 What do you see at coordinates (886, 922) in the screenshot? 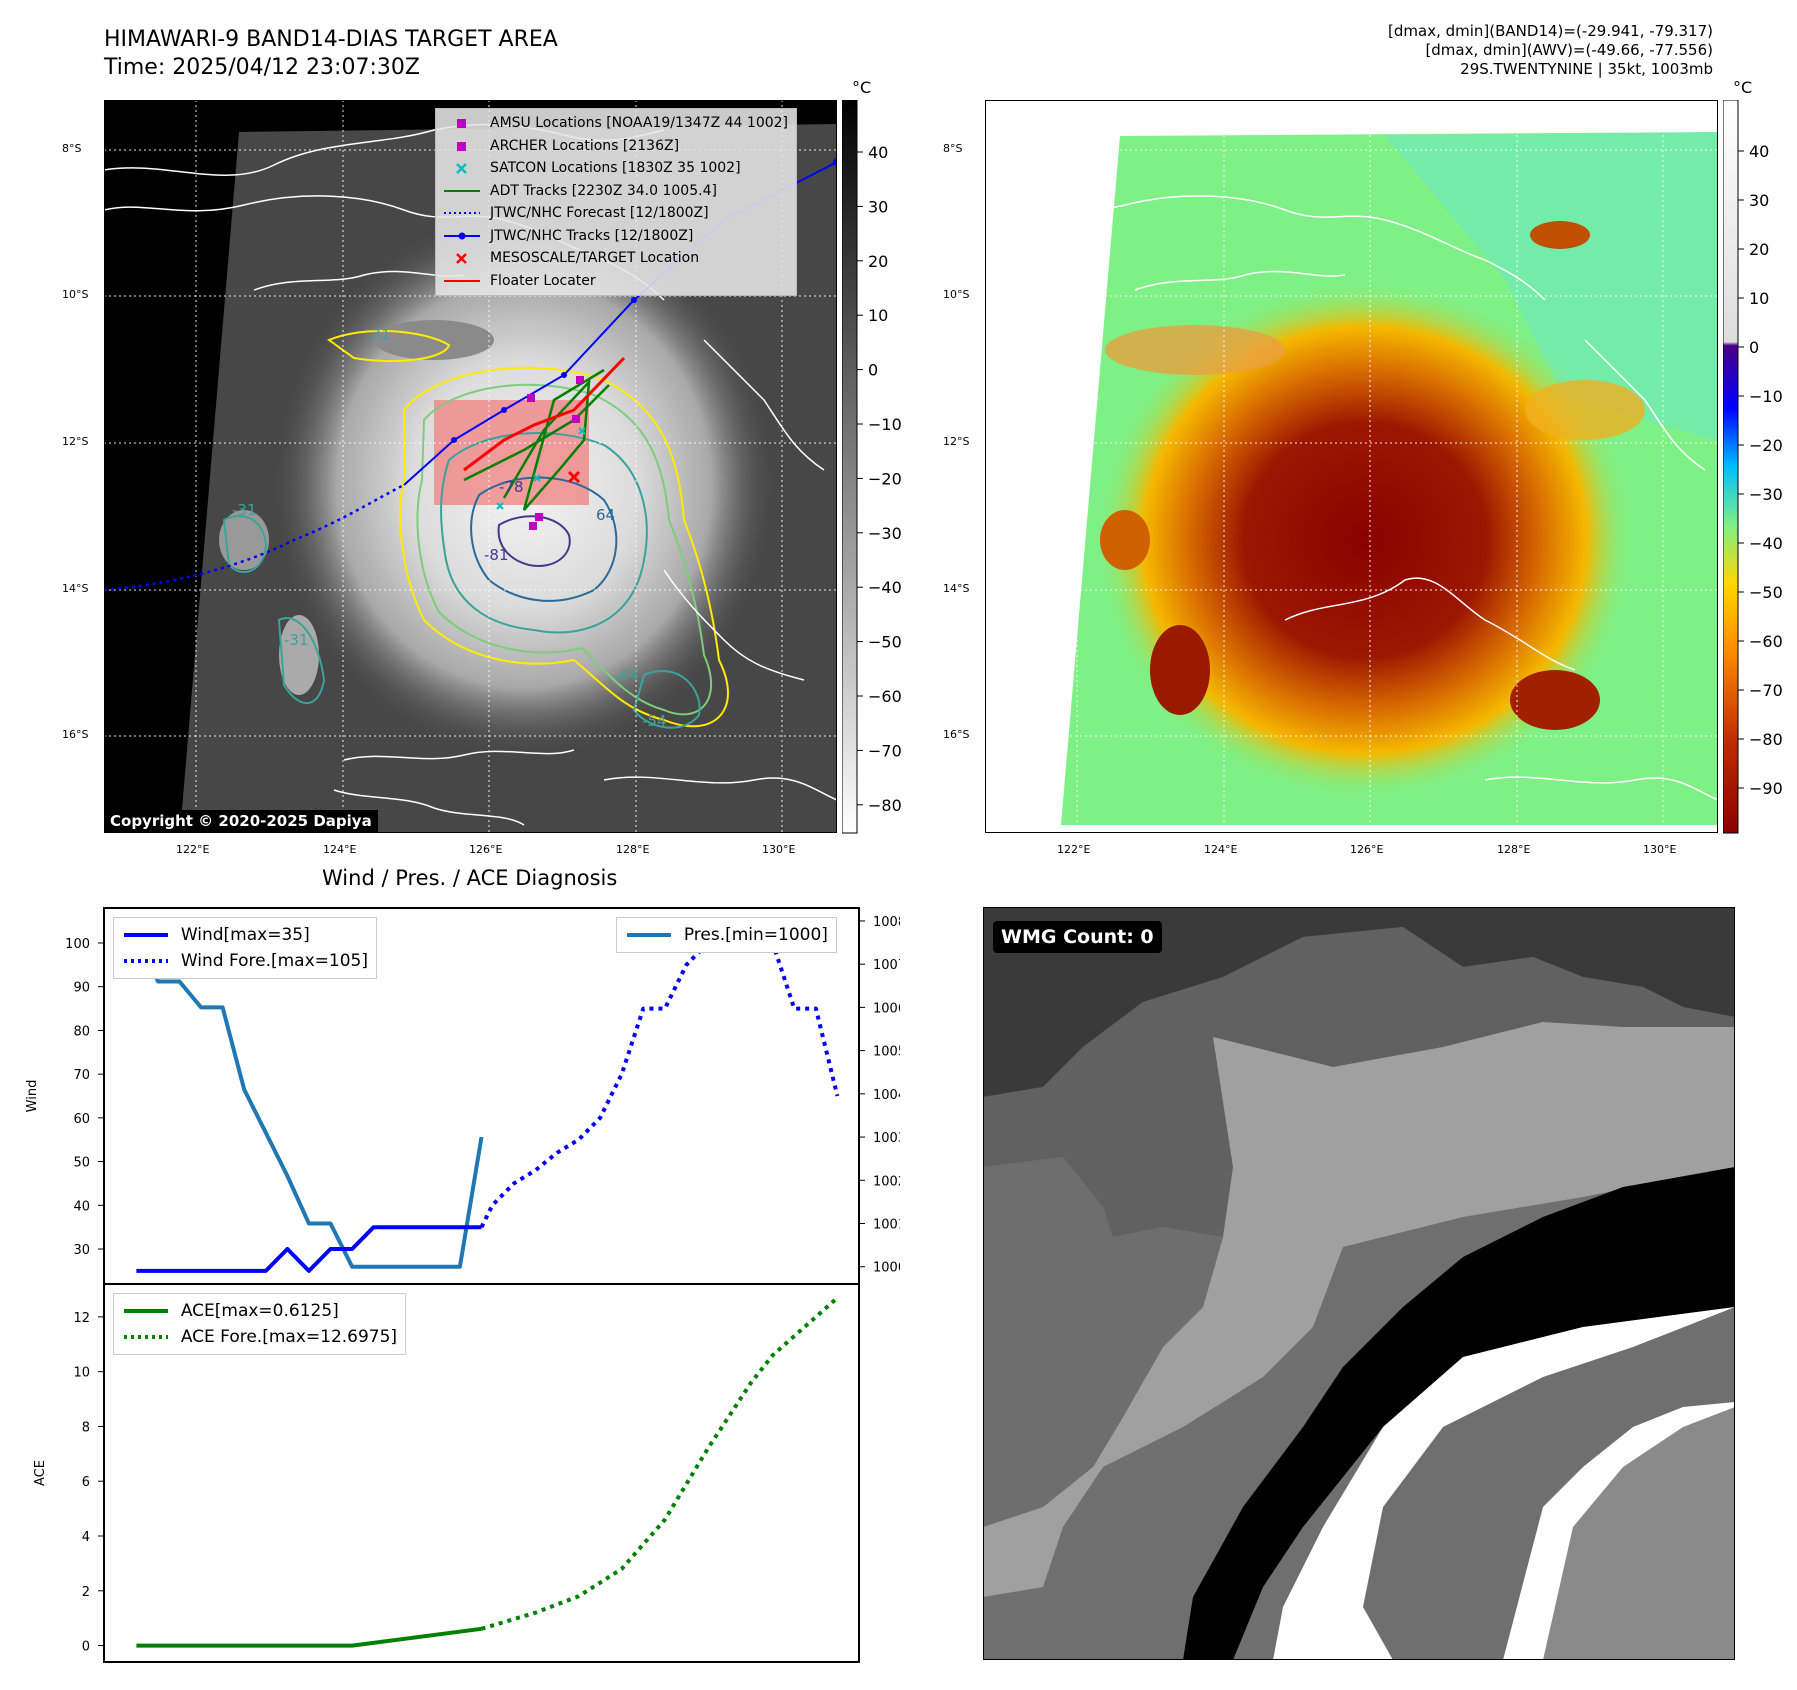
I see `pressure-tick-label: 1008` at bounding box center [886, 922].